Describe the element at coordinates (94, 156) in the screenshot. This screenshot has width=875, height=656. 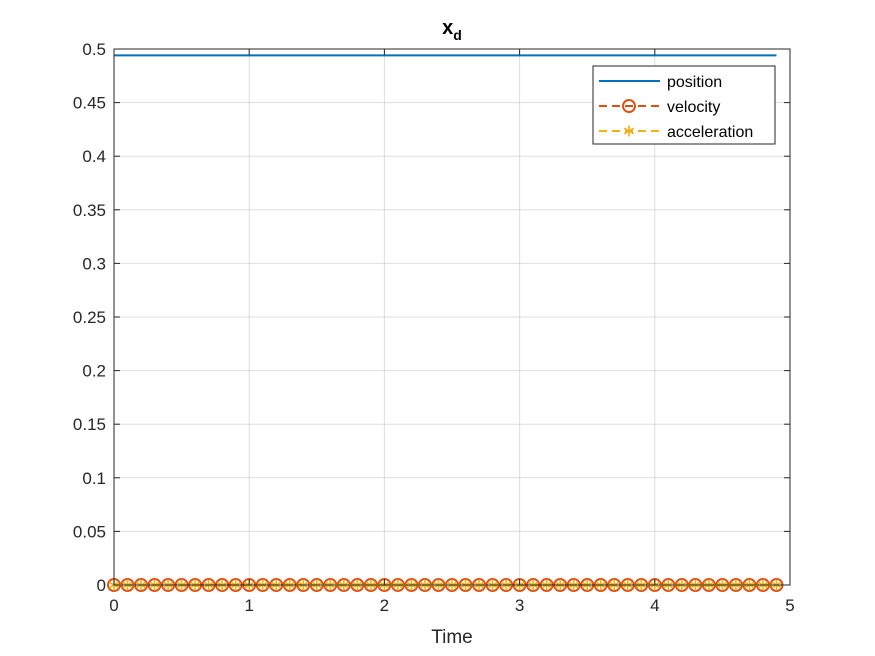
I see `y-tick-label: 0.4` at that location.